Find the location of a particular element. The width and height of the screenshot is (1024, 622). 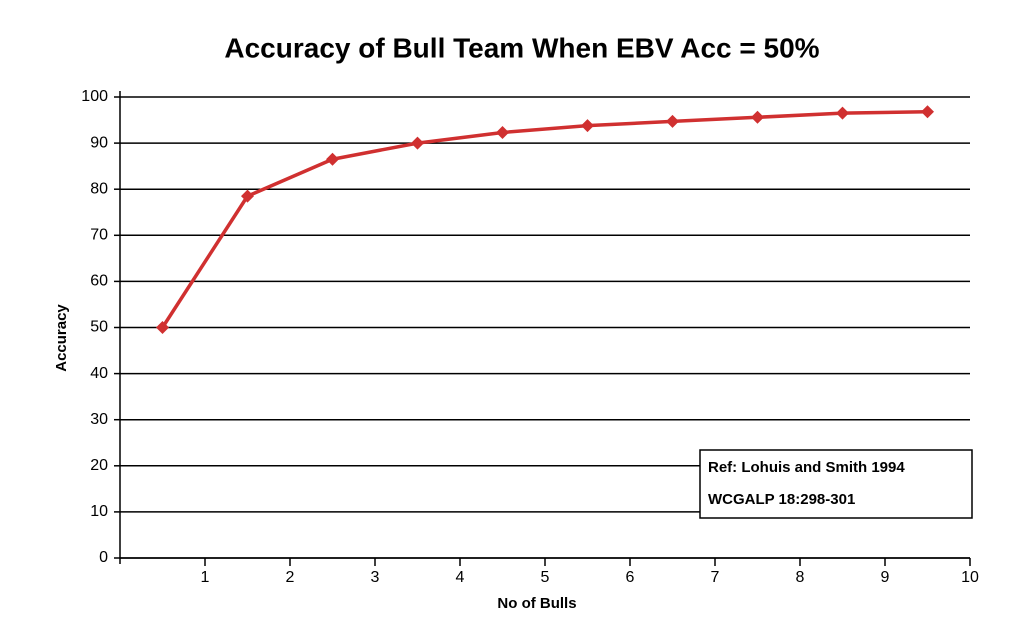

y-tick-label: 100 is located at coordinates (94, 96).